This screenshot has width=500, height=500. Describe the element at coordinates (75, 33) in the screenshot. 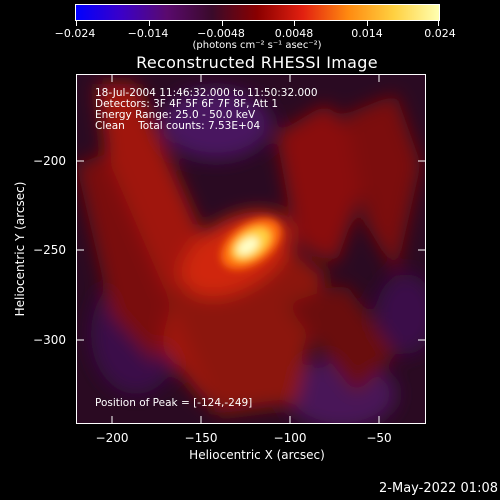

I see `colorbar-tick-label: −0.024` at that location.